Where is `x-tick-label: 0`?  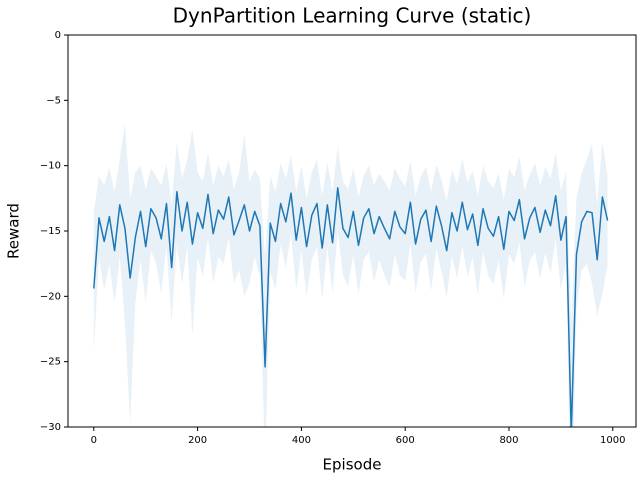 x-tick-label: 0 is located at coordinates (94, 440).